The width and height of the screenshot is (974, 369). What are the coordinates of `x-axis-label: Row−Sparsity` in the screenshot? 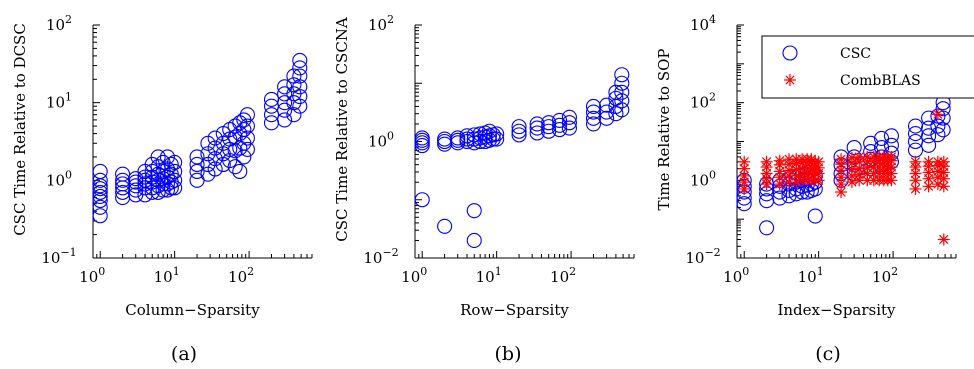 It's located at (514, 310).